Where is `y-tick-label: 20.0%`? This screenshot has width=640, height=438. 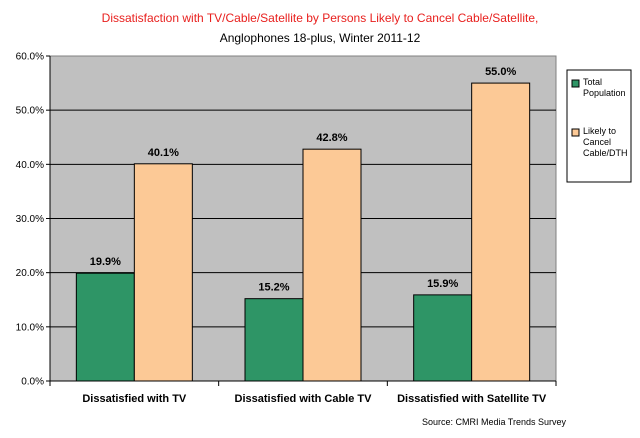 y-tick-label: 20.0% is located at coordinates (30, 273).